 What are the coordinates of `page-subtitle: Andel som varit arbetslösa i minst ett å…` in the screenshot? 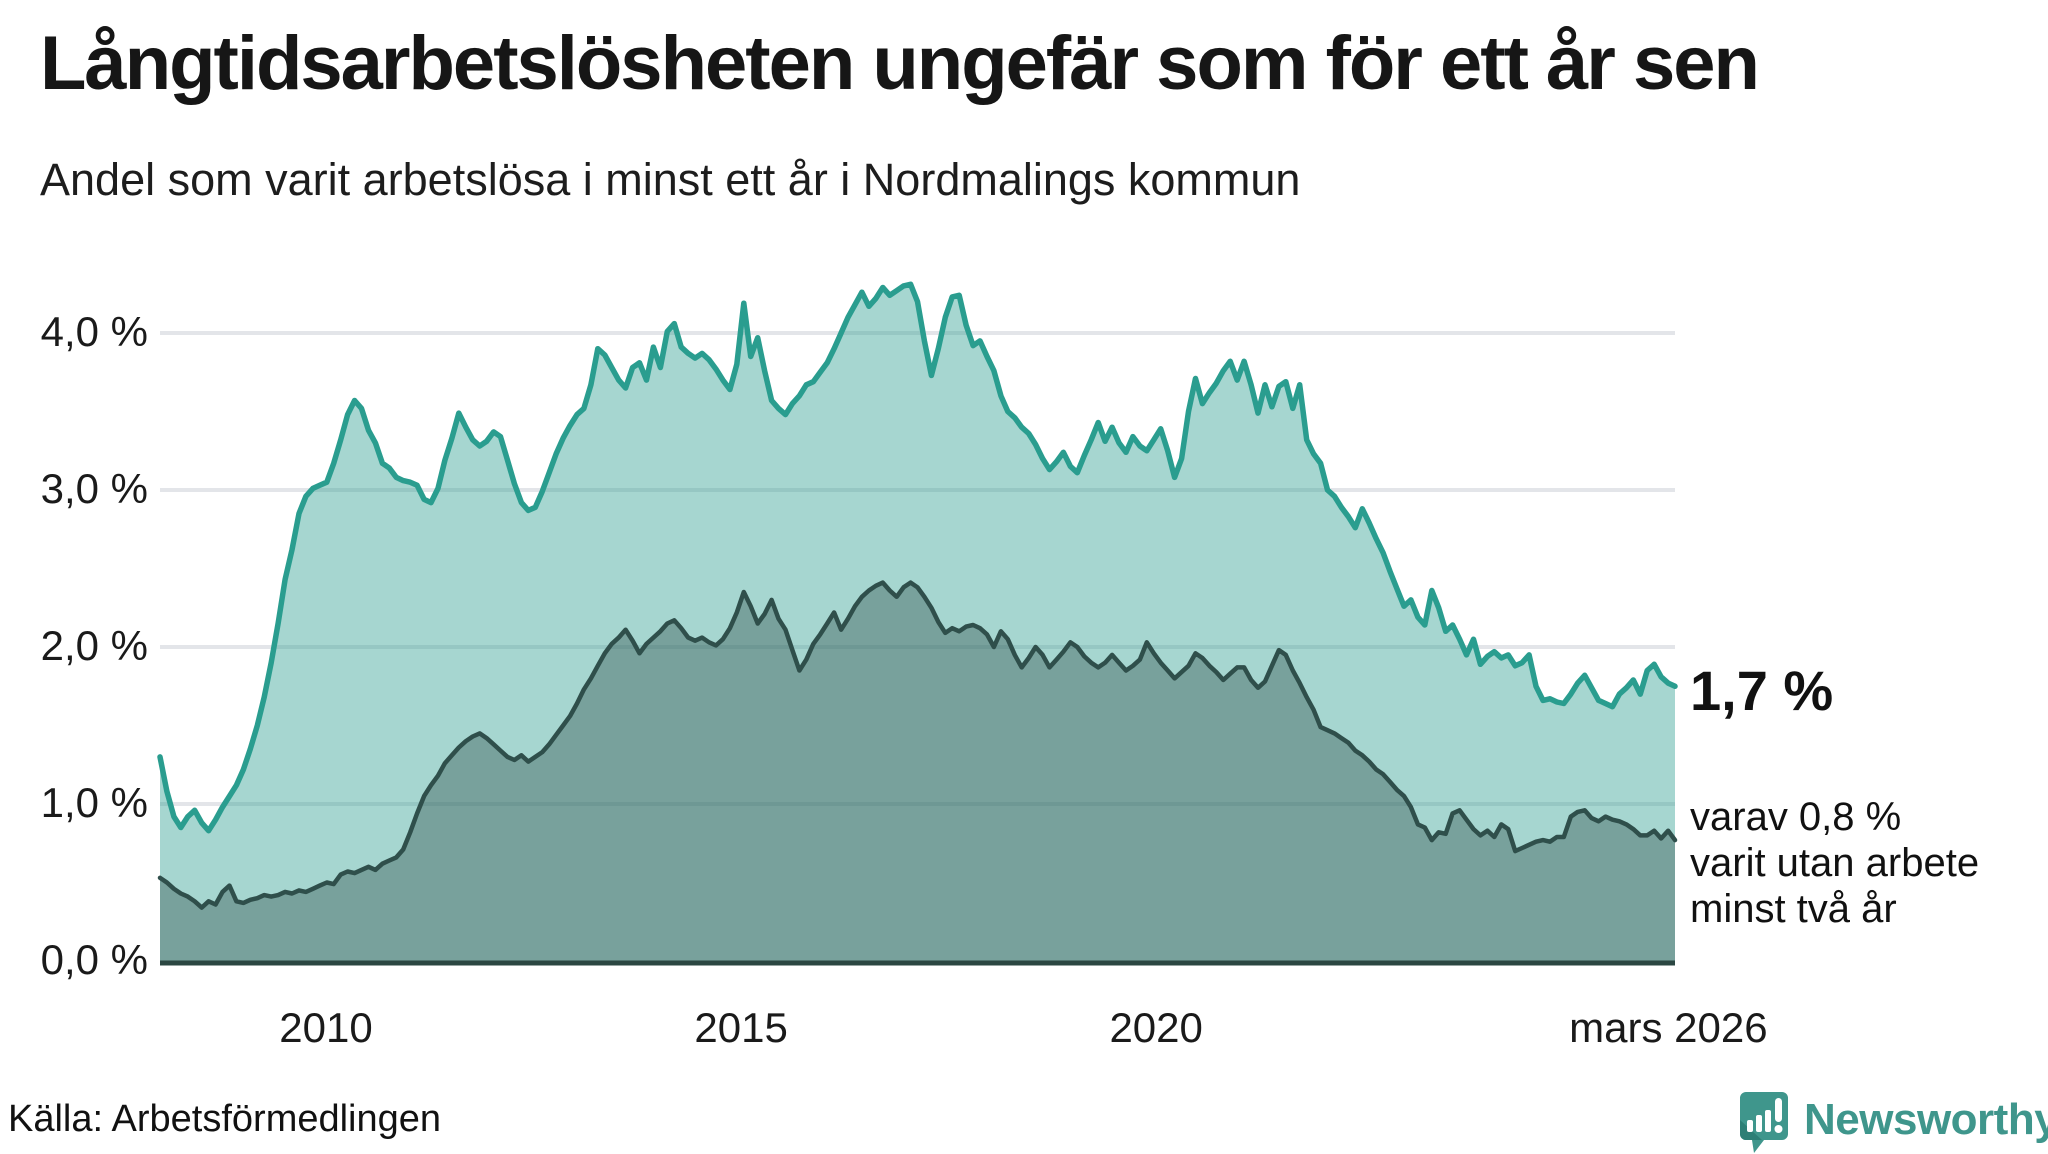 It's located at (670, 179).